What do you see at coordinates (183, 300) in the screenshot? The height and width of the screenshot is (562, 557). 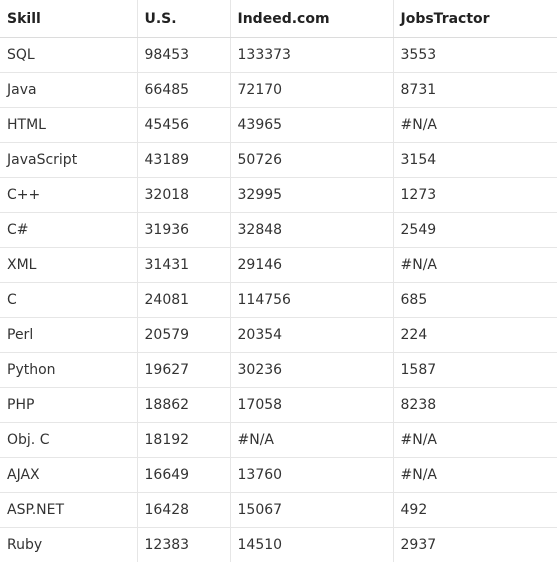 I see `us-count-cell: 24081` at bounding box center [183, 300].